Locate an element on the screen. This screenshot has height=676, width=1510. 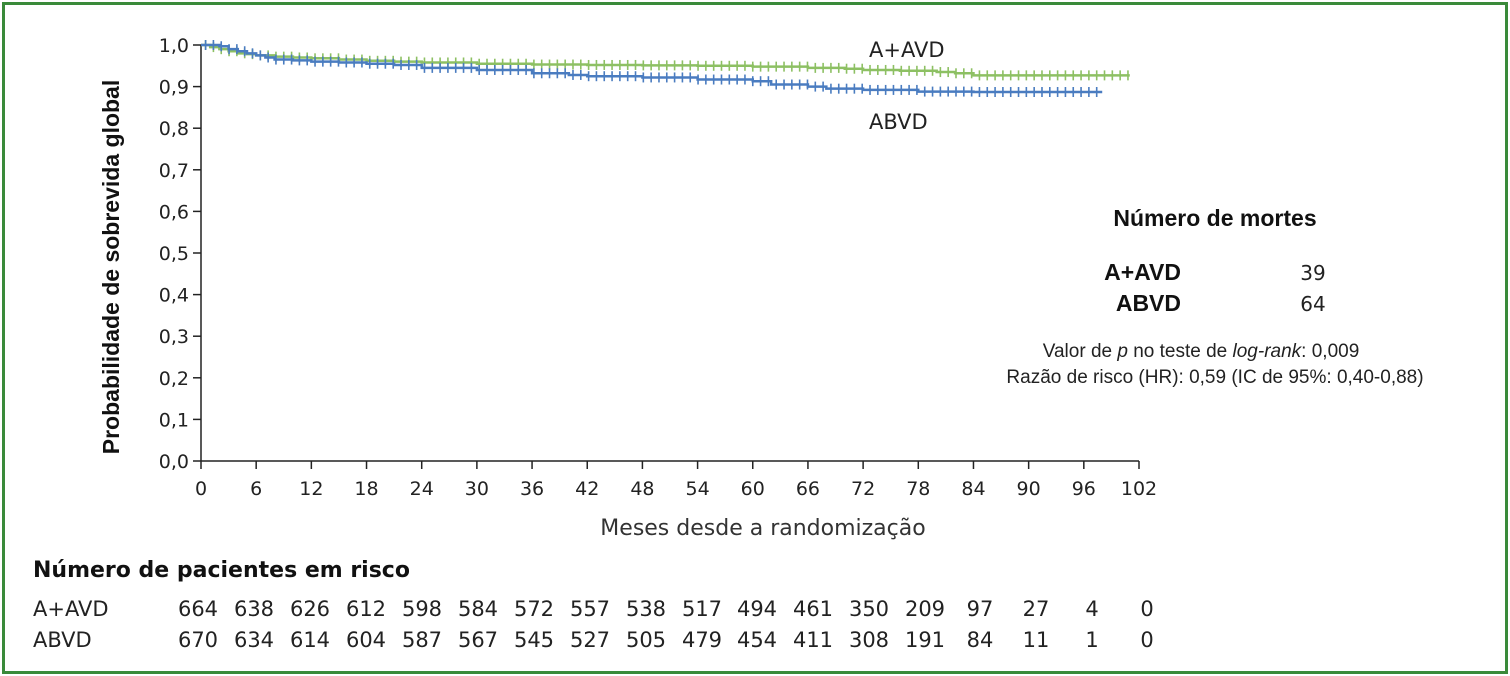
x-tick-label: 96 is located at coordinates (1084, 489).